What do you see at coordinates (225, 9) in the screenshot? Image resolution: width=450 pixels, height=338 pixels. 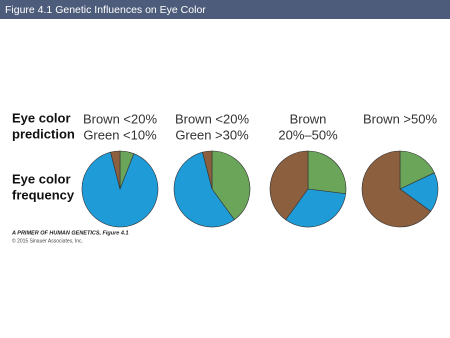 I see `header-bar` at bounding box center [225, 9].